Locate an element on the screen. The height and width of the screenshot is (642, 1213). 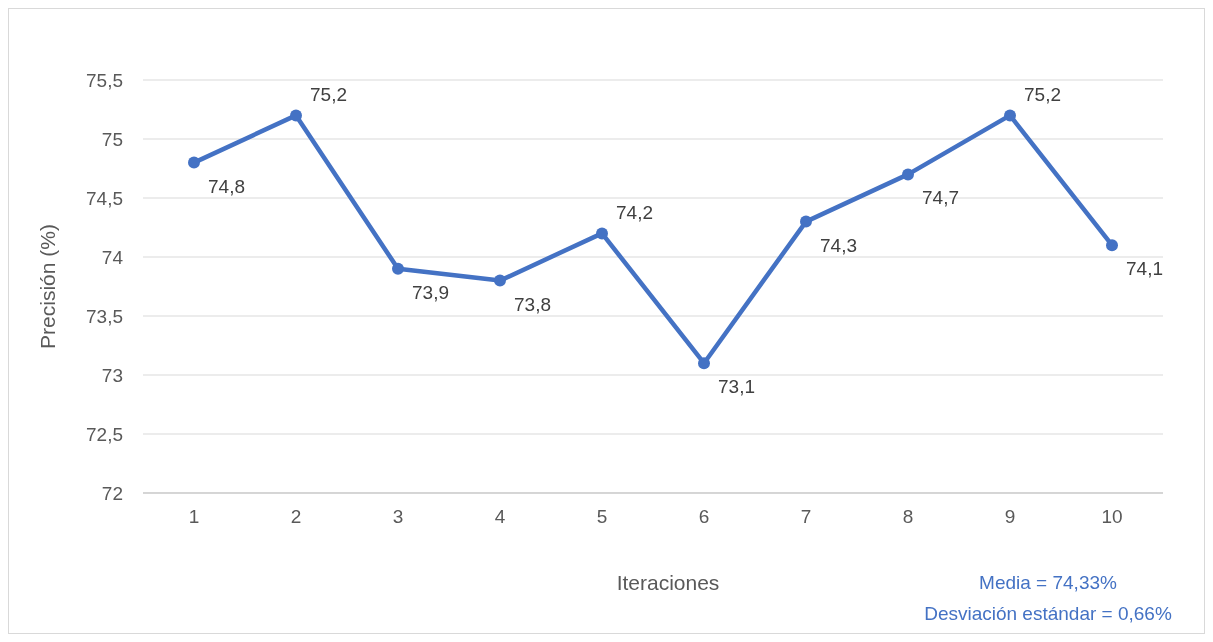
x-tick-label: 7 is located at coordinates (806, 516).